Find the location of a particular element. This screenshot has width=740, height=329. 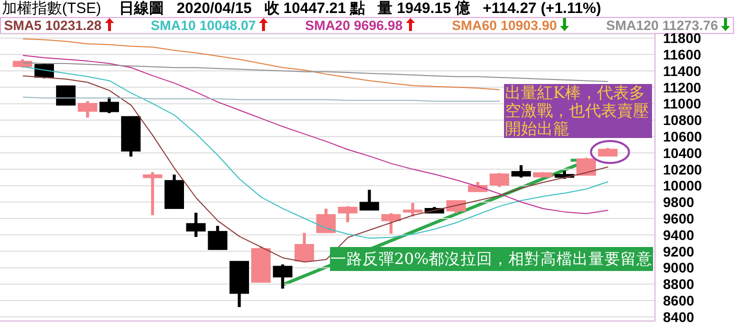

annotation: 出量紅K棒，代表多空激戰，也代表賣壓開始出籠 is located at coordinates (578, 110).